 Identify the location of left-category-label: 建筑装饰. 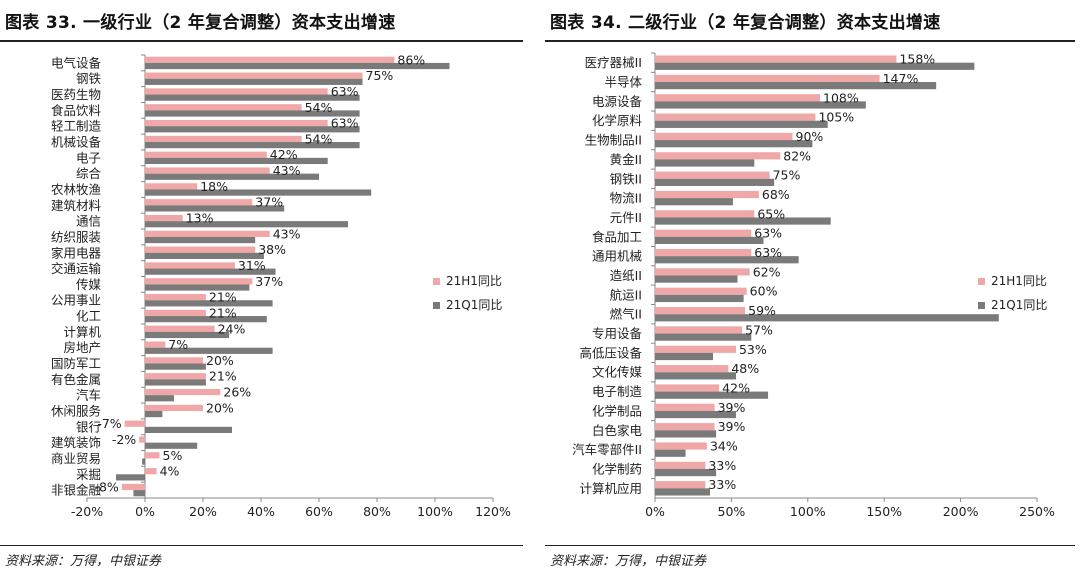
(76, 442).